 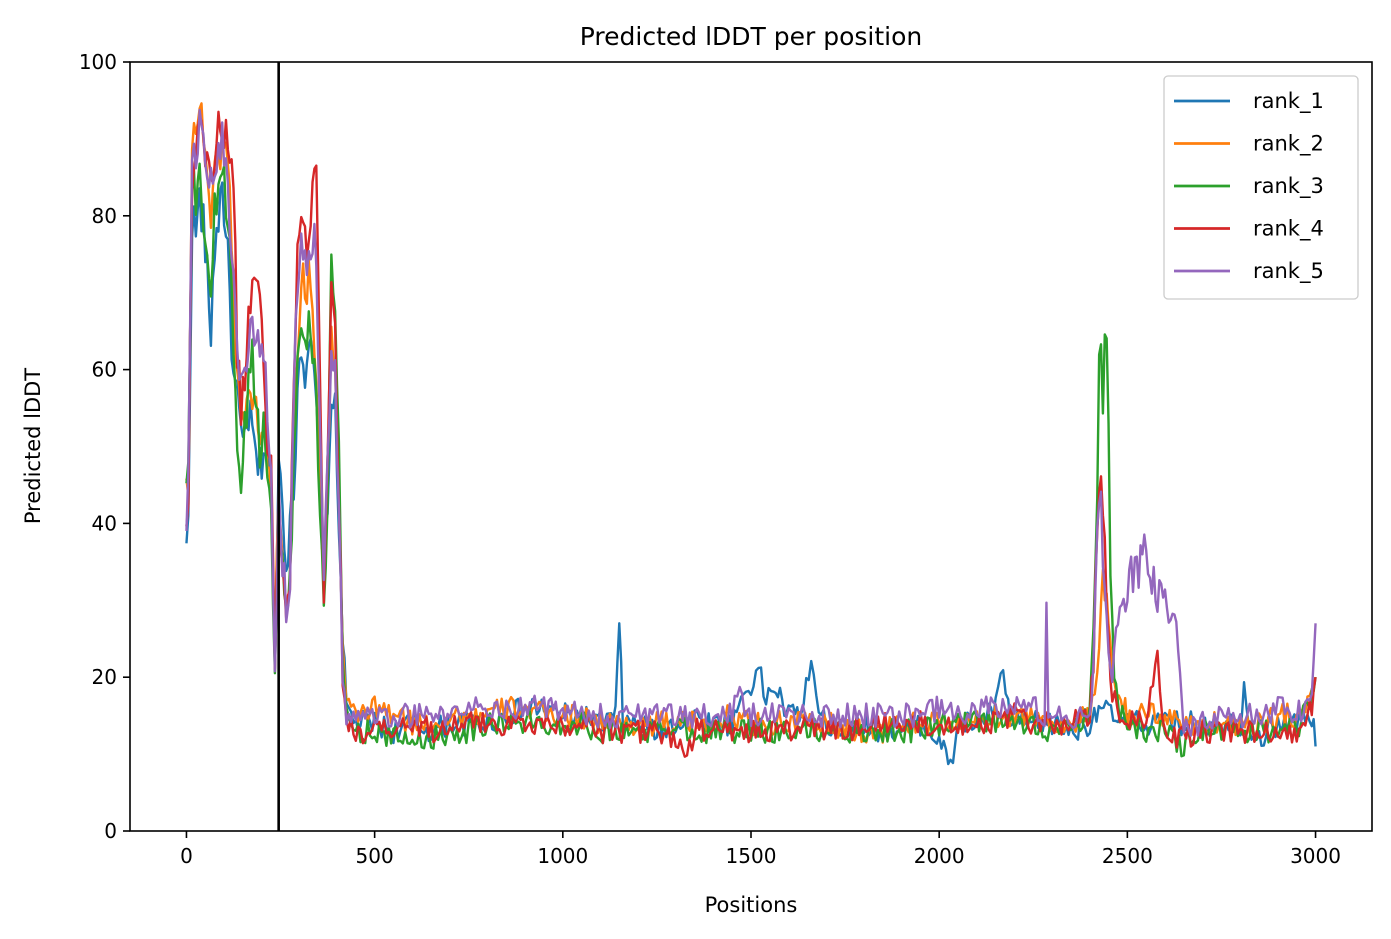 What do you see at coordinates (104, 370) in the screenshot?
I see `y-tick-label: 60` at bounding box center [104, 370].